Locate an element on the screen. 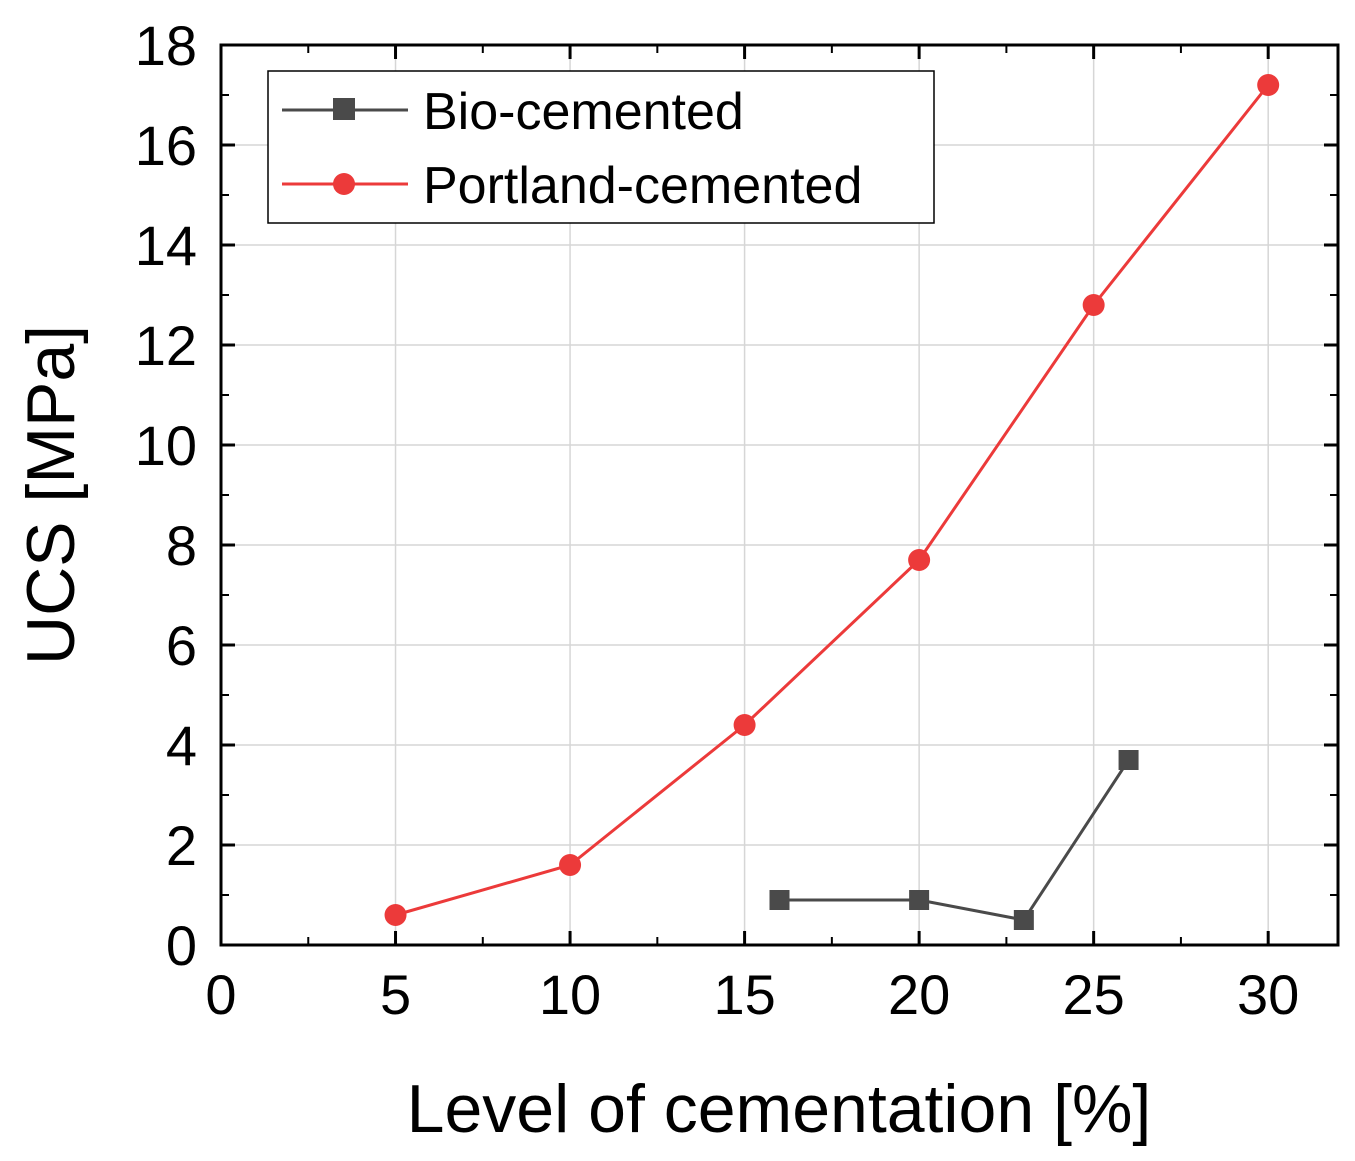  x-tick-label: 20 is located at coordinates (919, 994).